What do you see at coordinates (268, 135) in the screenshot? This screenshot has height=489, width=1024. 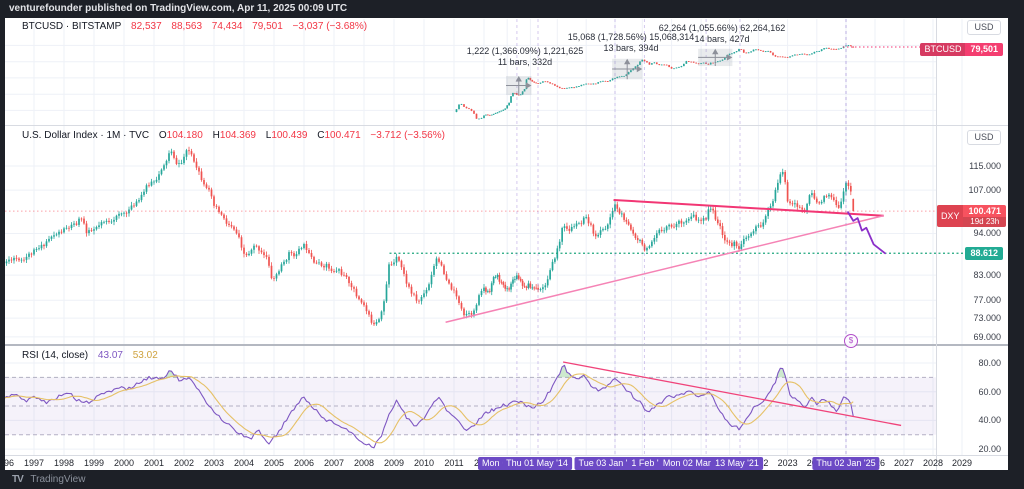 I see `dxy-l-label: L` at bounding box center [268, 135].